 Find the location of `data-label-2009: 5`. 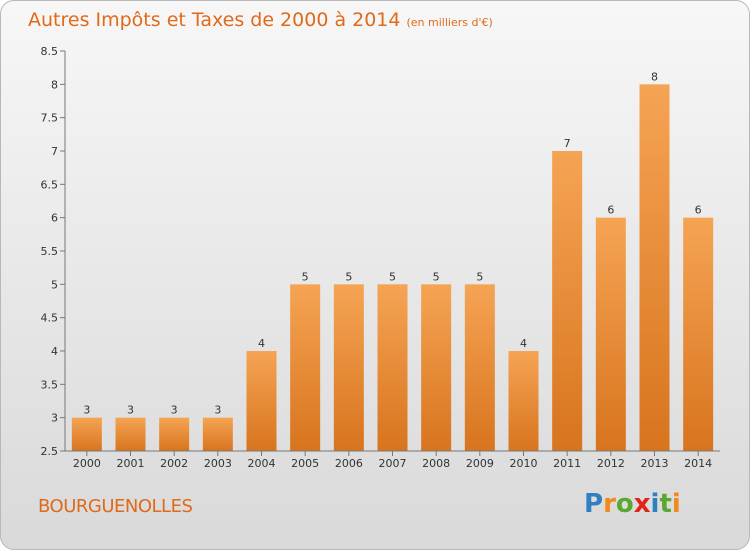

data-label-2009: 5 is located at coordinates (479, 276).